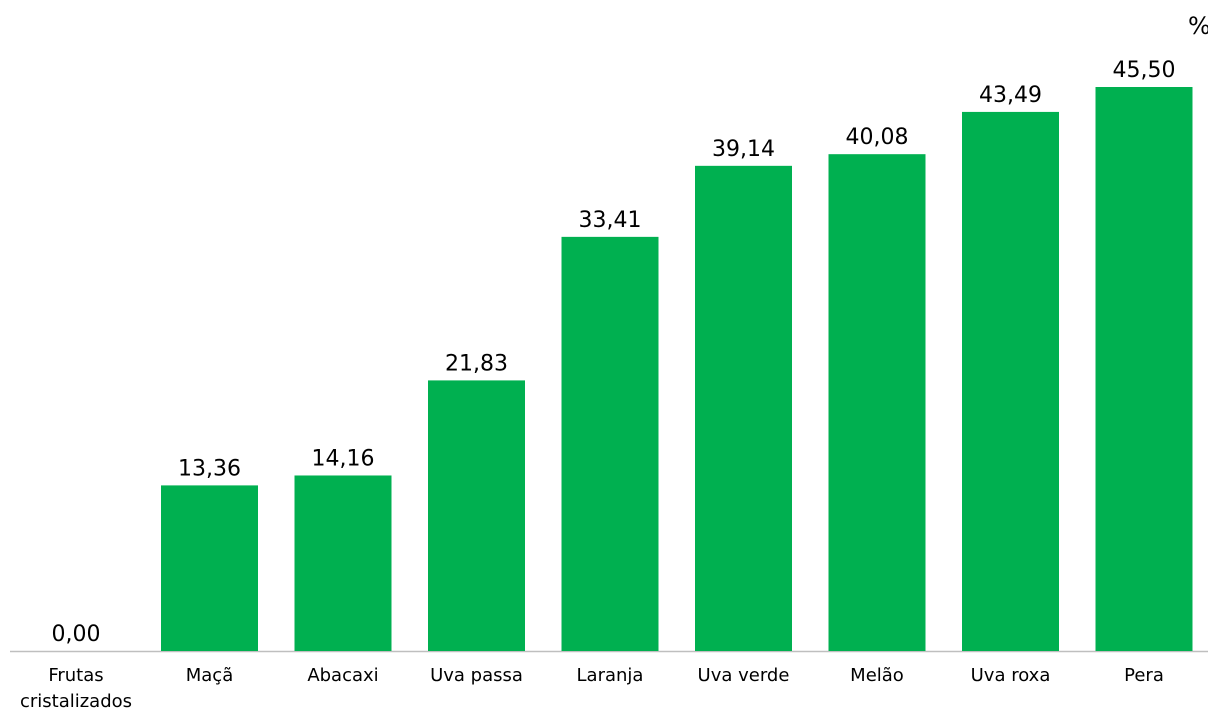 The height and width of the screenshot is (717, 1208). What do you see at coordinates (877, 675) in the screenshot?
I see `x-tick-label-6: Melão` at bounding box center [877, 675].